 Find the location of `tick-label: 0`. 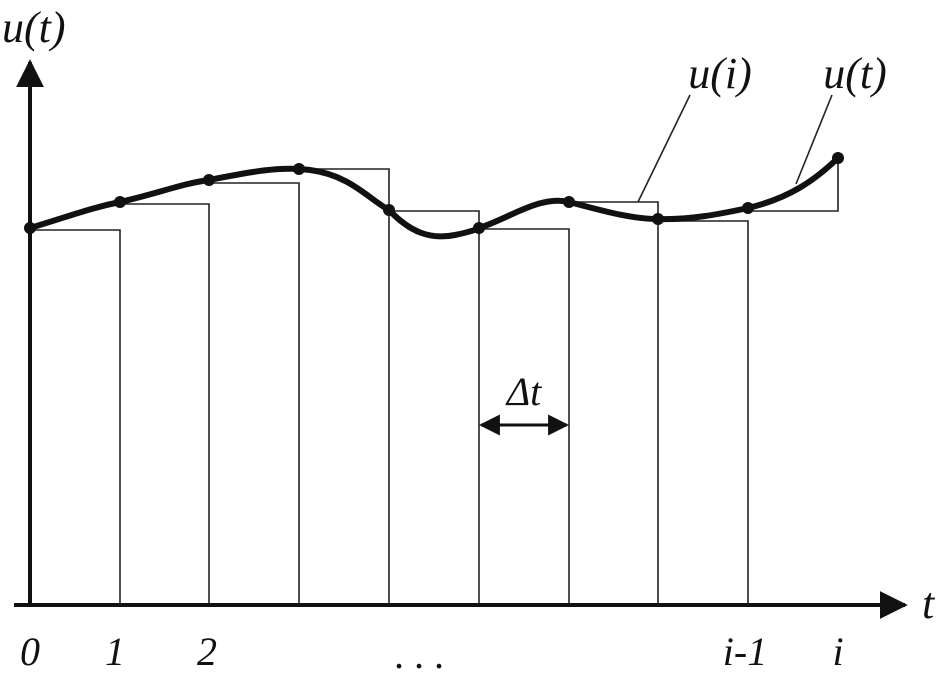

tick-label: 0 is located at coordinates (30, 651).